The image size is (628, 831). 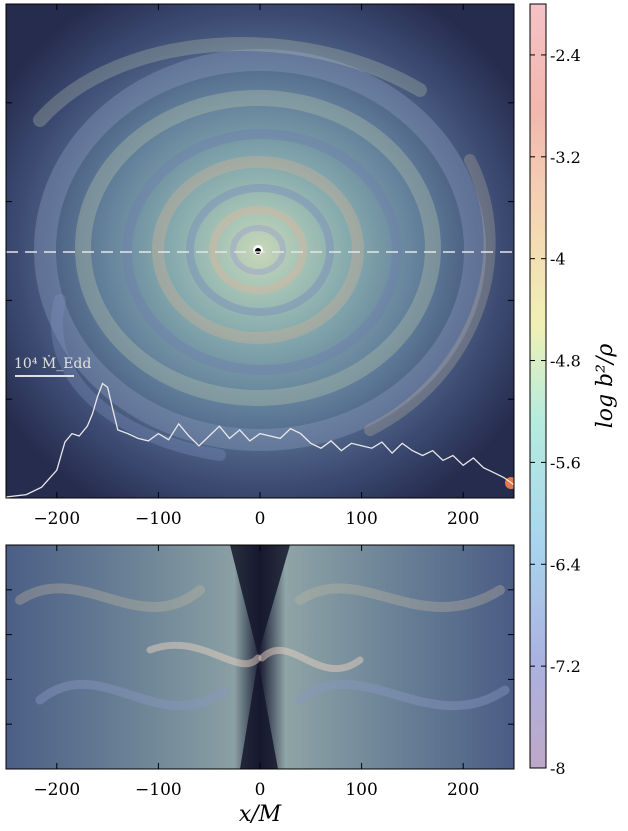 I want to click on colorbar-tick-label: -5.6, so click(x=565, y=462).